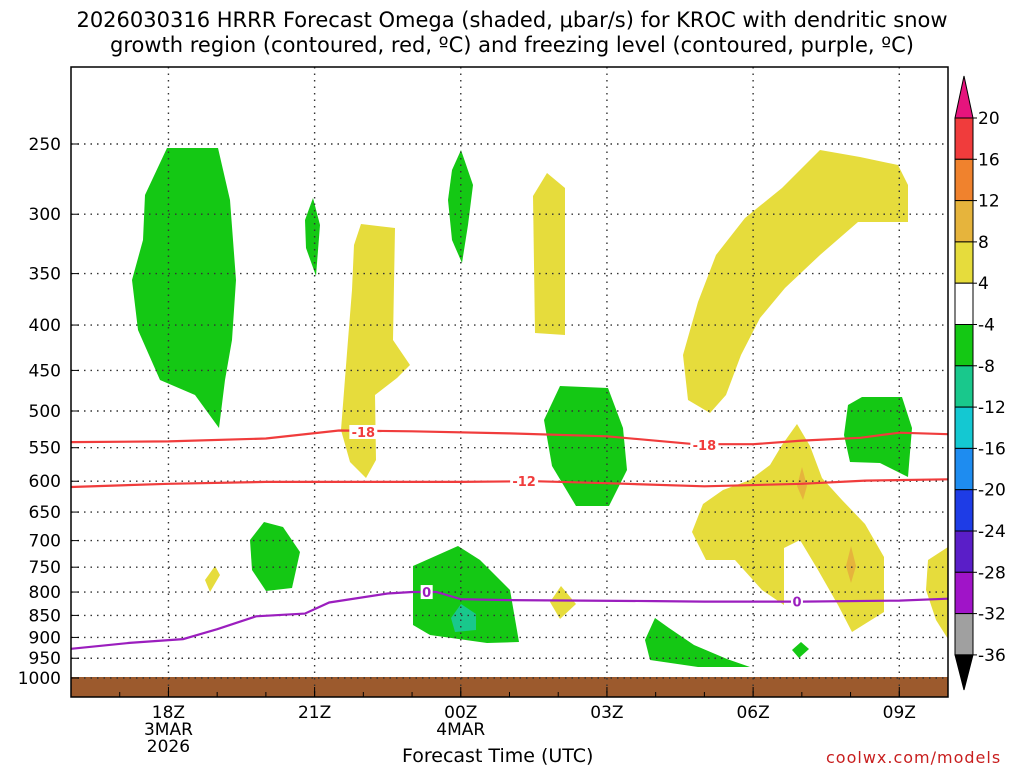 The width and height of the screenshot is (1024, 768). What do you see at coordinates (980, 383) in the screenshot?
I see `colorbar: 20 16 12 8 4 -4 -8 -12 -16 -20 -24 -28 -32 -36` at bounding box center [980, 383].